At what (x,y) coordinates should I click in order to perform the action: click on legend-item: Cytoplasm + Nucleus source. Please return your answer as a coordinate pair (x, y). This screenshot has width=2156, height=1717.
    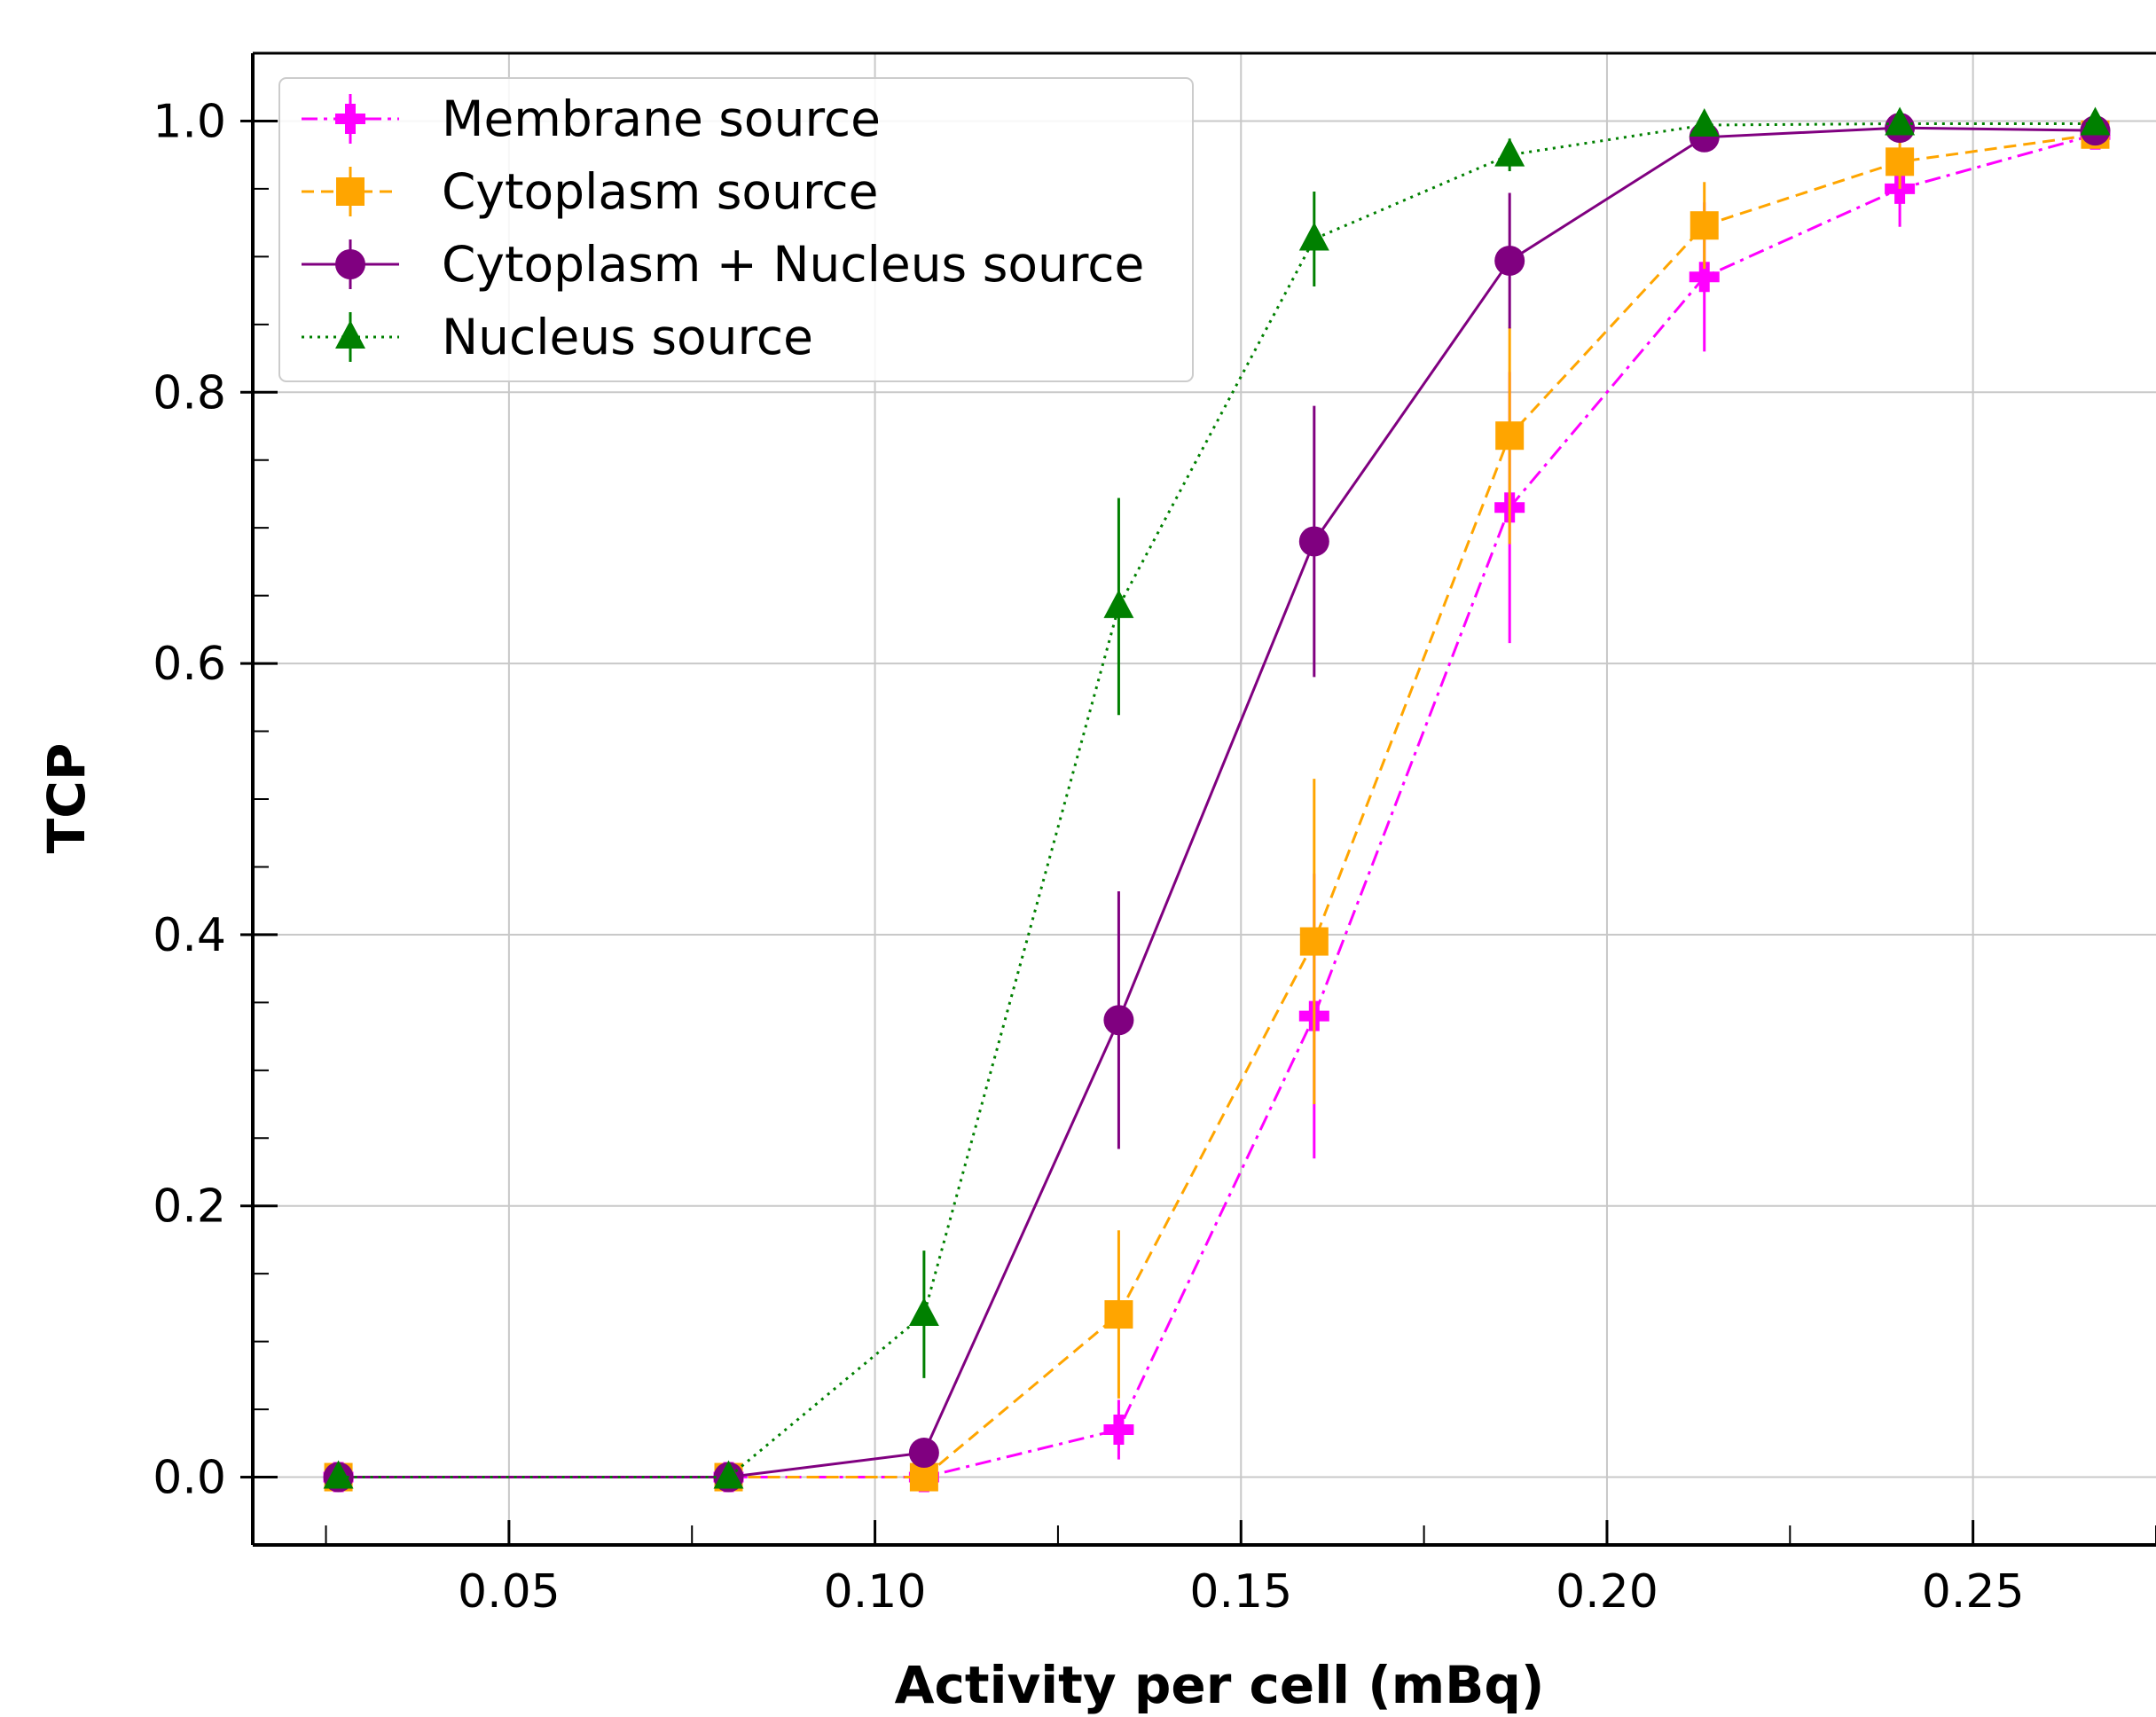
    Looking at the image, I should click on (723, 264).